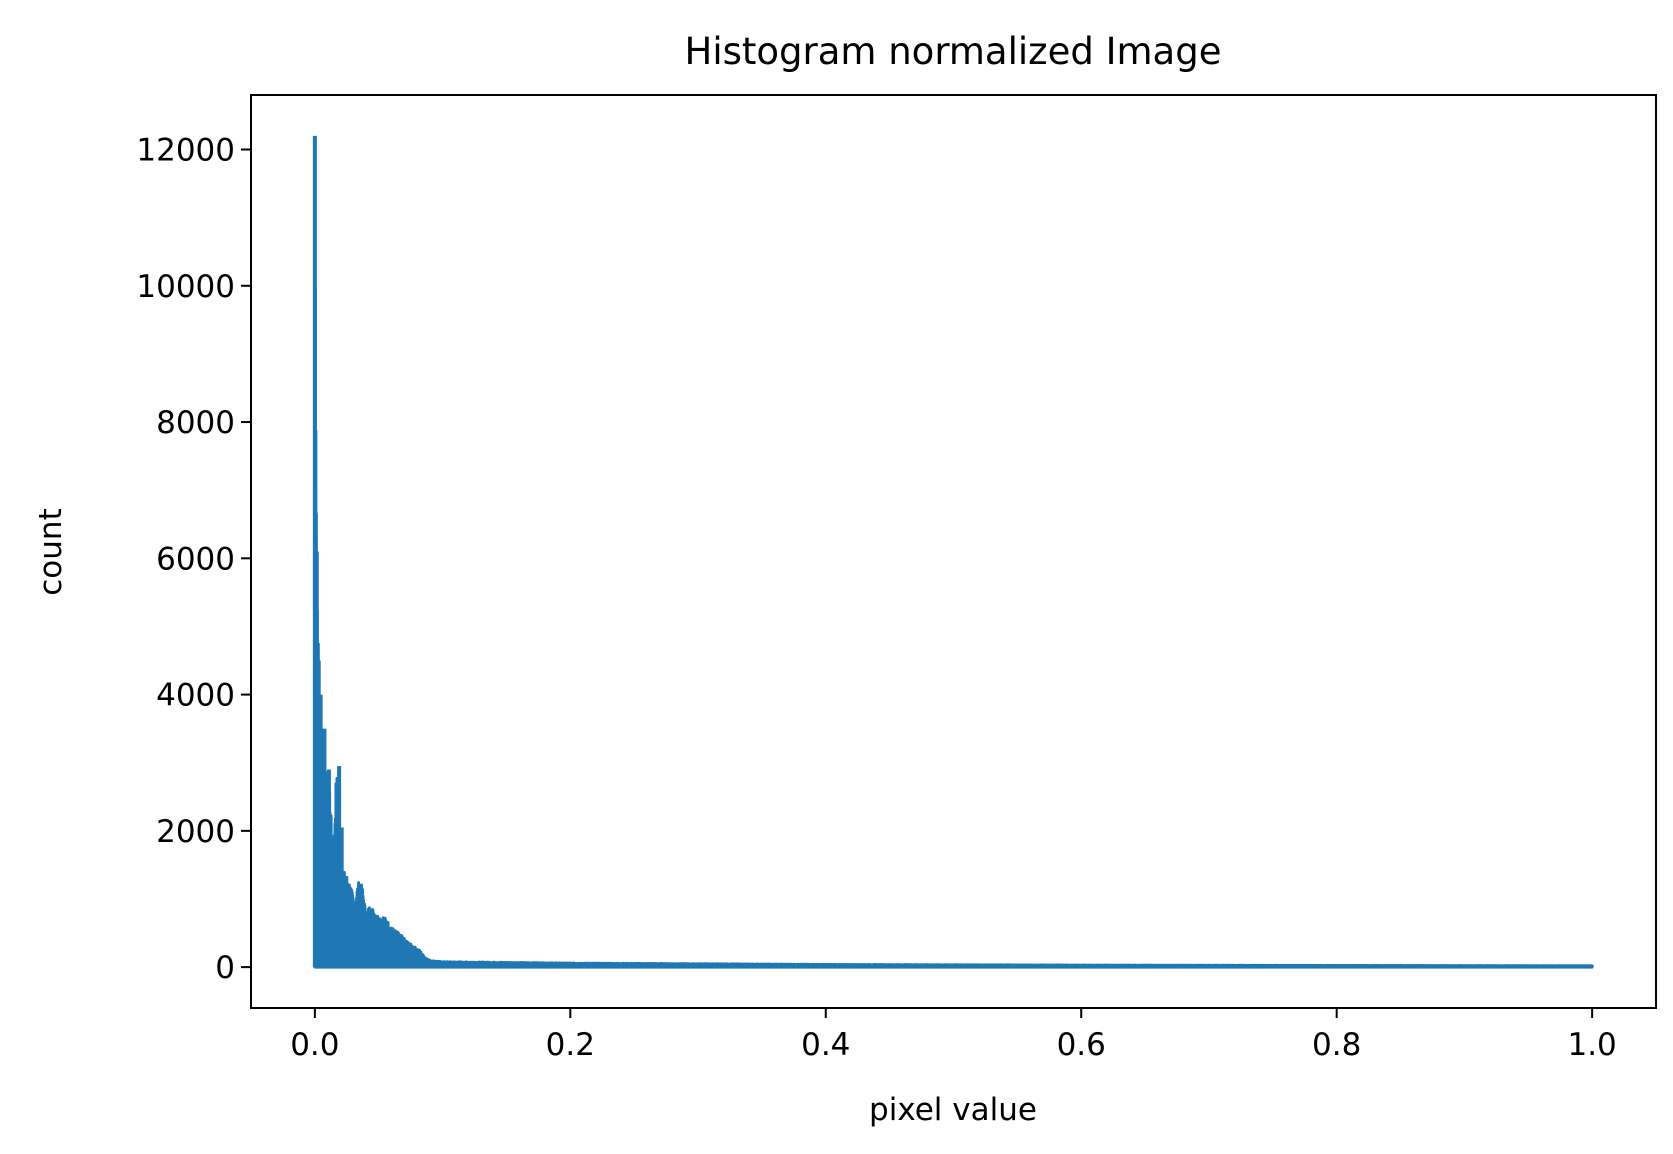  What do you see at coordinates (185, 151) in the screenshot?
I see `y-tick-label: 12000` at bounding box center [185, 151].